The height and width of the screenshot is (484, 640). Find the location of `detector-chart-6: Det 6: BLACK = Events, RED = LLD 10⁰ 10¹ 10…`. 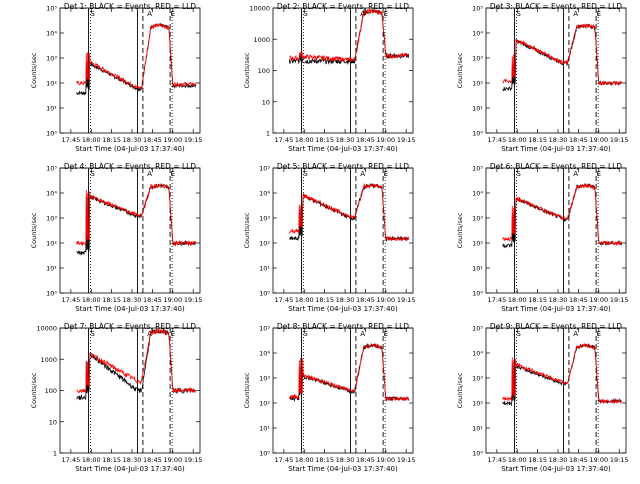

detector-chart-6: Det 6: BLACK = Events, RED = LLD 10⁰ 10¹ 10… is located at coordinates (542, 237).